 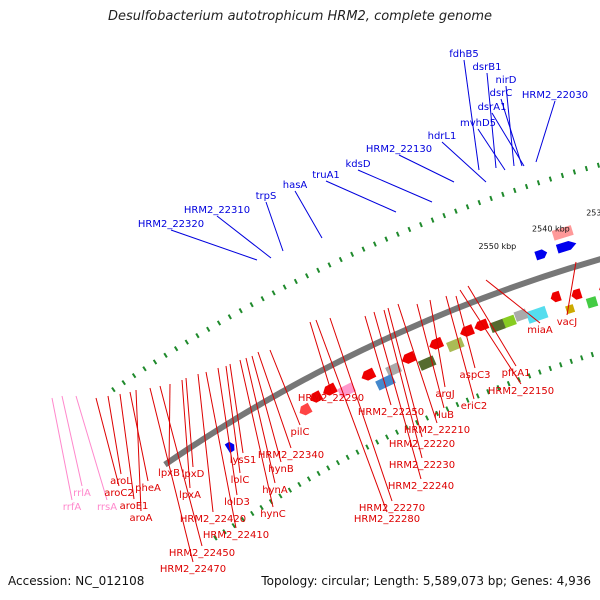 I want to click on gene-label-eric2: eriC2, so click(x=474, y=406).